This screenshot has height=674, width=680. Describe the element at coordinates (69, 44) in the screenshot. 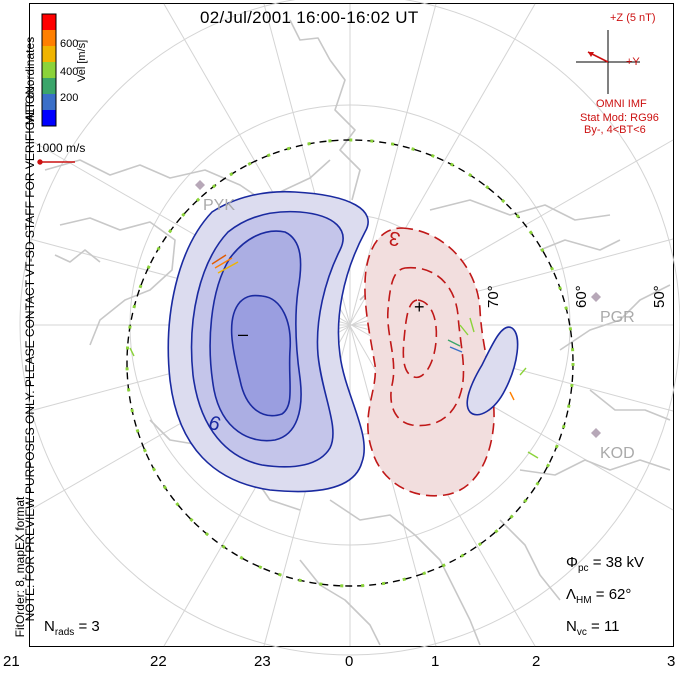

I see `scale-tick-600: 600` at that location.